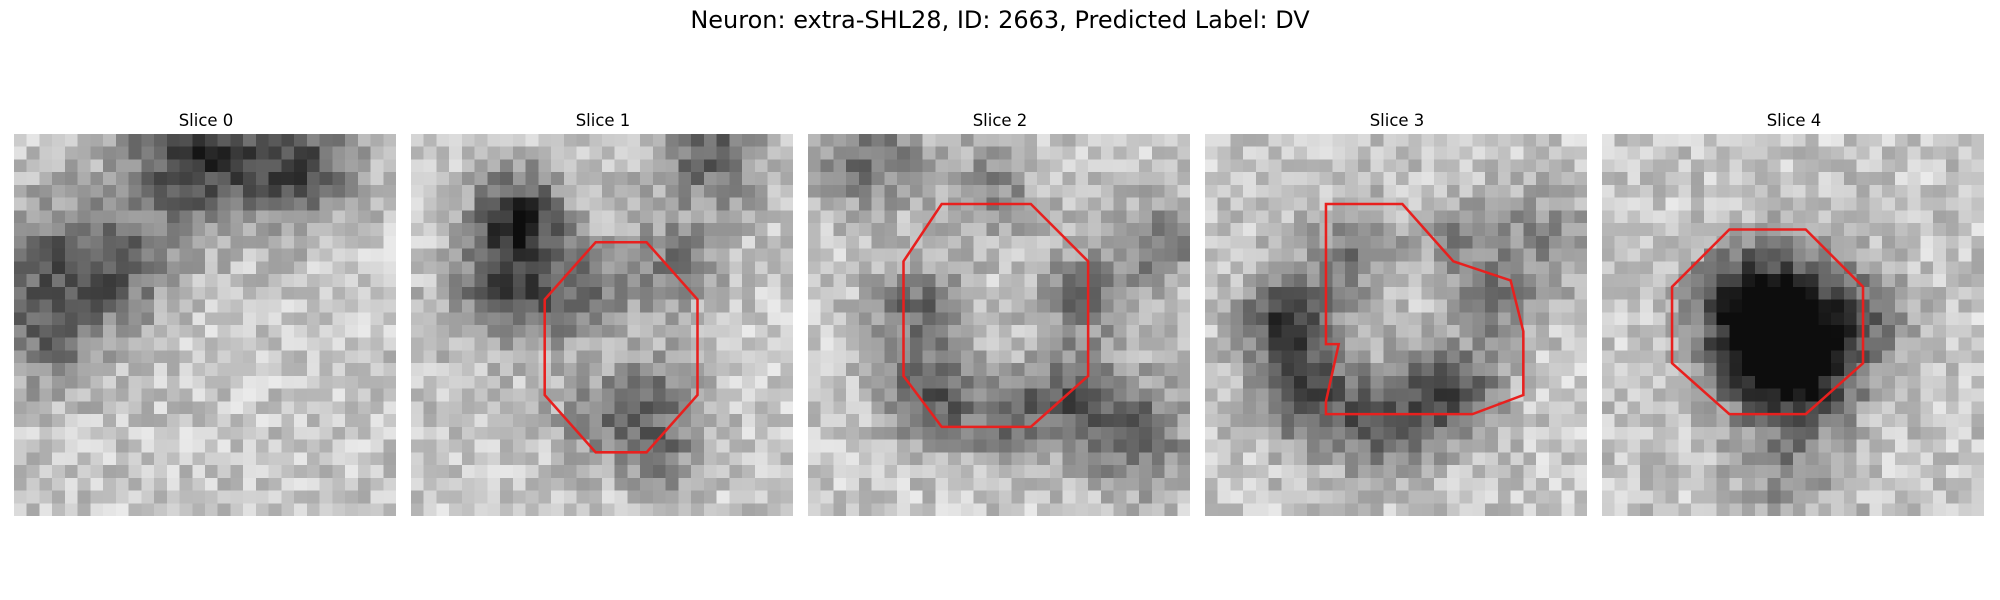  I want to click on slice-panel-4: Slice 4, so click(1794, 312).